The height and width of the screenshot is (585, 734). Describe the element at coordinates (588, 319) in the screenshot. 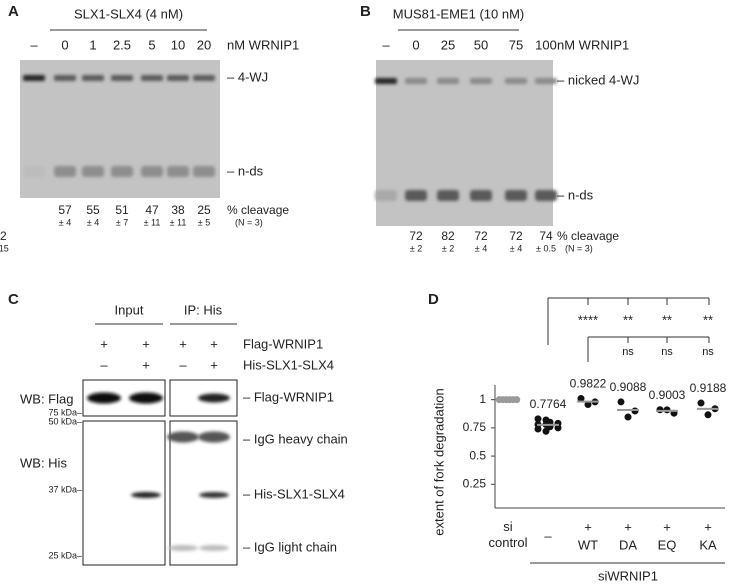

I see `significance: ****` at that location.